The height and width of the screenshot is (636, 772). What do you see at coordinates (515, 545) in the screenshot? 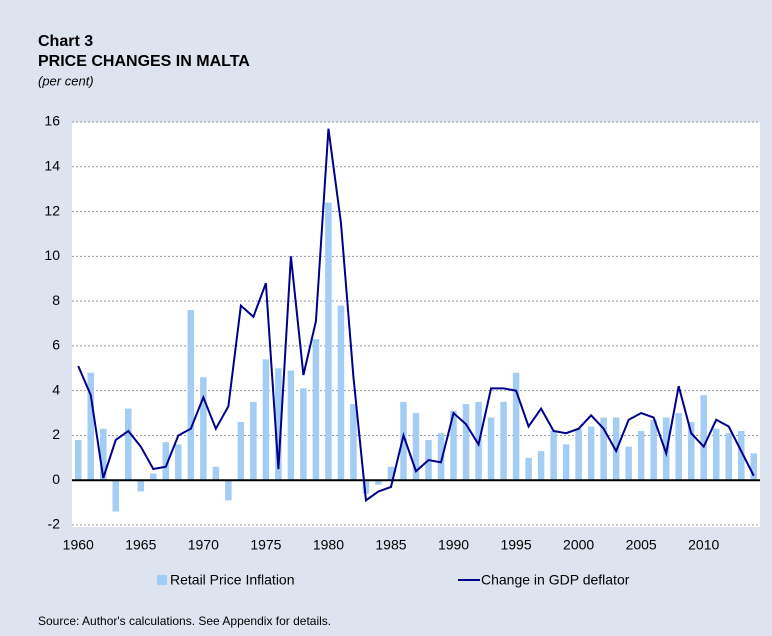
I see `x-tick-label: 1995` at bounding box center [515, 545].